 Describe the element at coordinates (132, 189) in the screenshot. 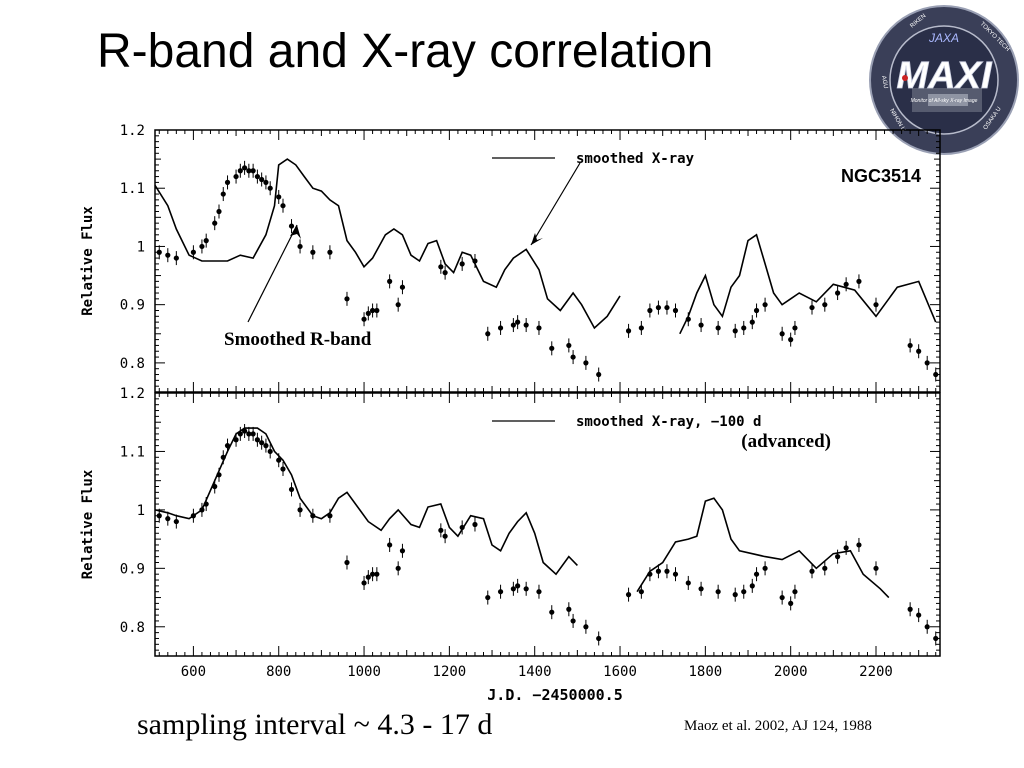

I see `ytick-label-top: 1.1` at that location.